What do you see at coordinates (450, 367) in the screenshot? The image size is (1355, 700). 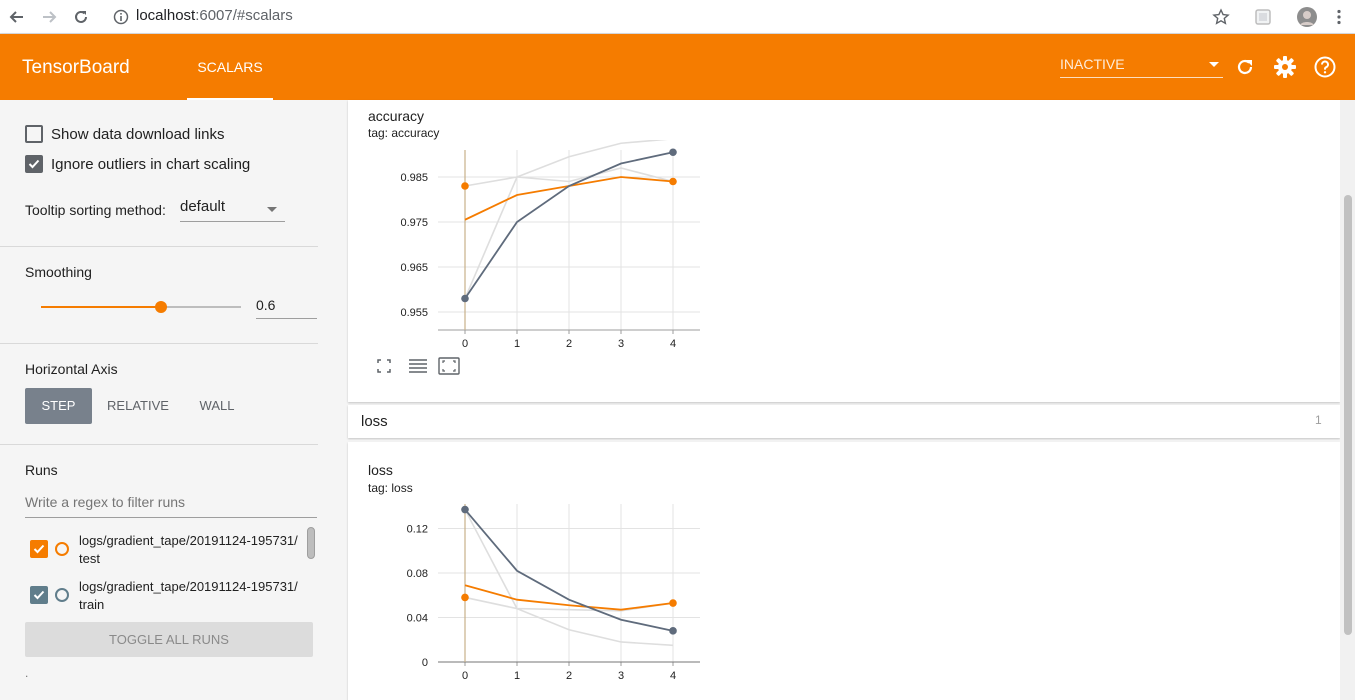 I see `fit-domain-icon` at bounding box center [450, 367].